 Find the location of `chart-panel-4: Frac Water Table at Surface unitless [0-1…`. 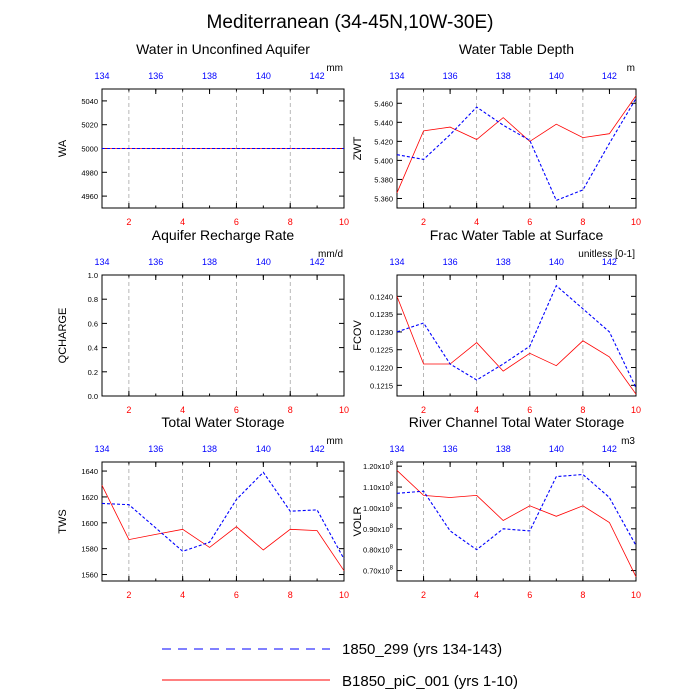

chart-panel-4: Frac Water Table at Surface unitless [0-1… is located at coordinates (496, 321).